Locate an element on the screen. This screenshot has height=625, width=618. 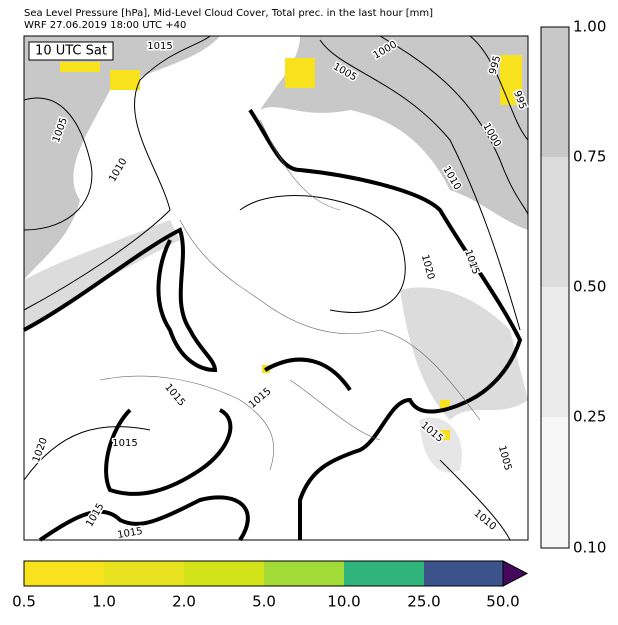
precip-label: 50.0 is located at coordinates (502, 602).